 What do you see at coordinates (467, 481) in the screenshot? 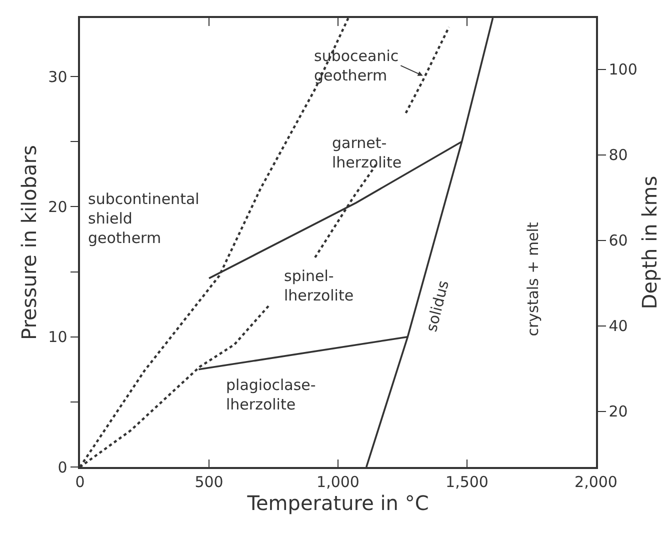
I see `x-tick-label: 1,500` at bounding box center [467, 481].